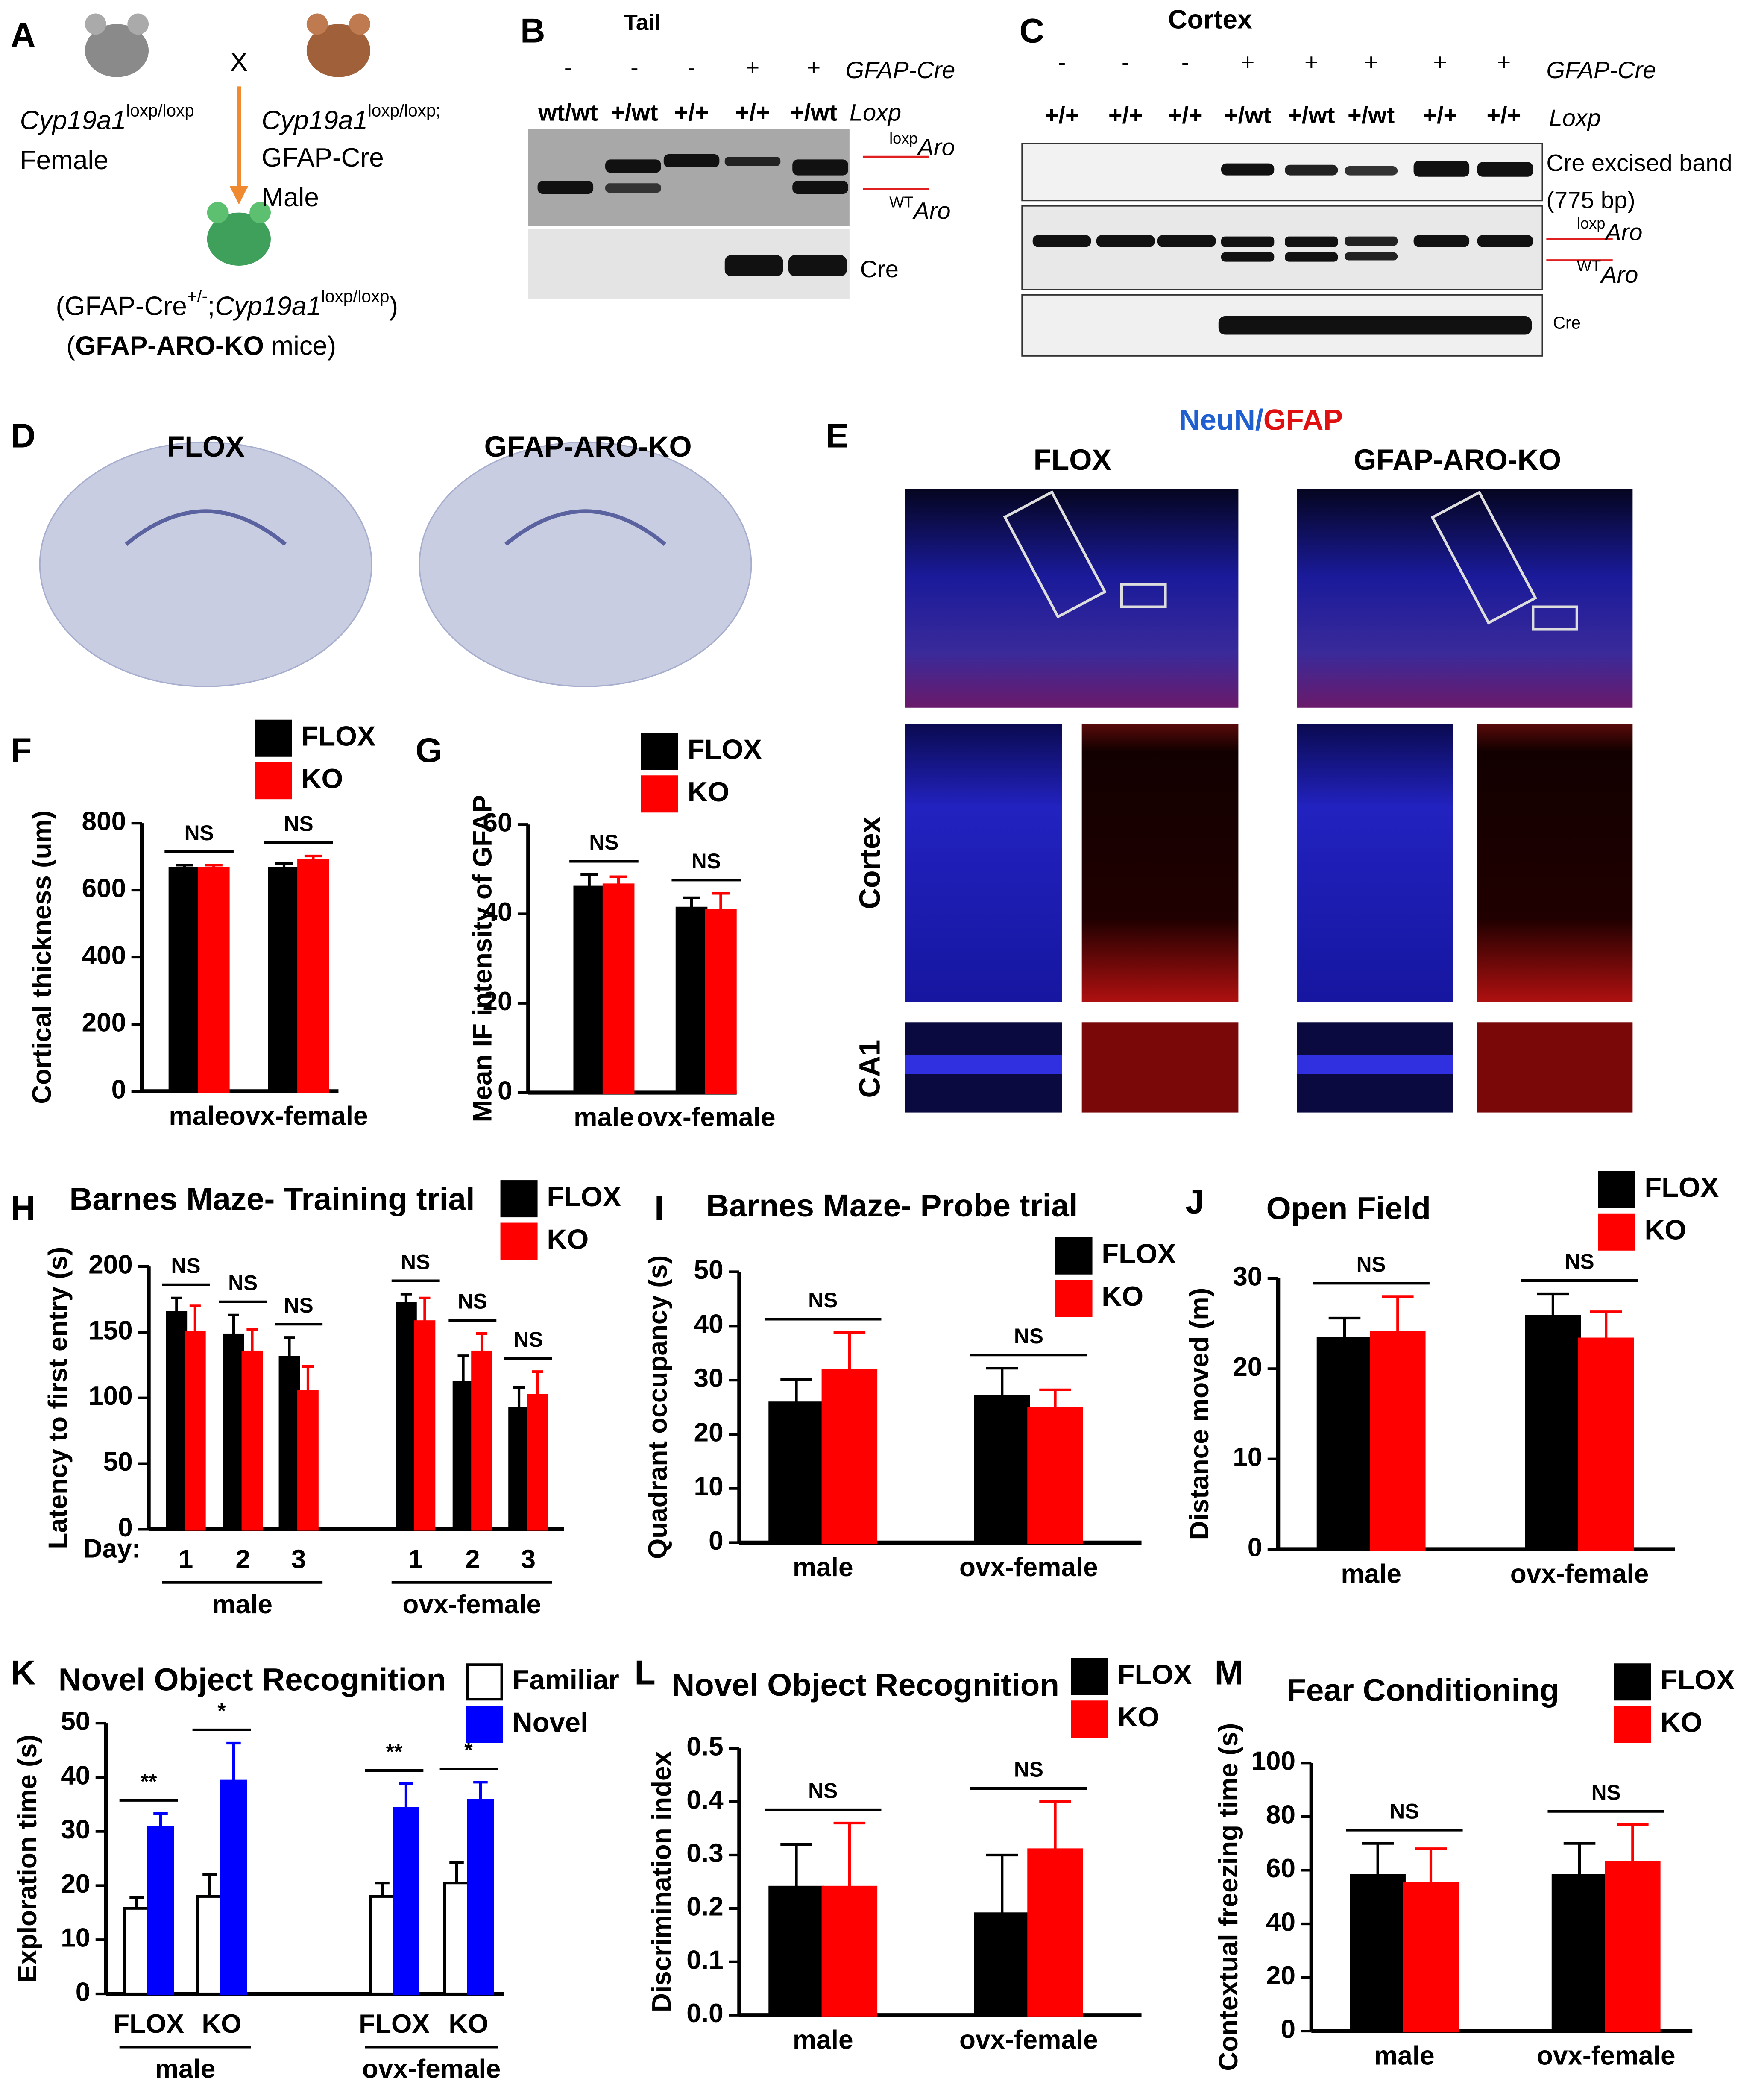 The image size is (1764, 2087). What do you see at coordinates (149, 1781) in the screenshot?
I see `significance-label: **` at bounding box center [149, 1781].